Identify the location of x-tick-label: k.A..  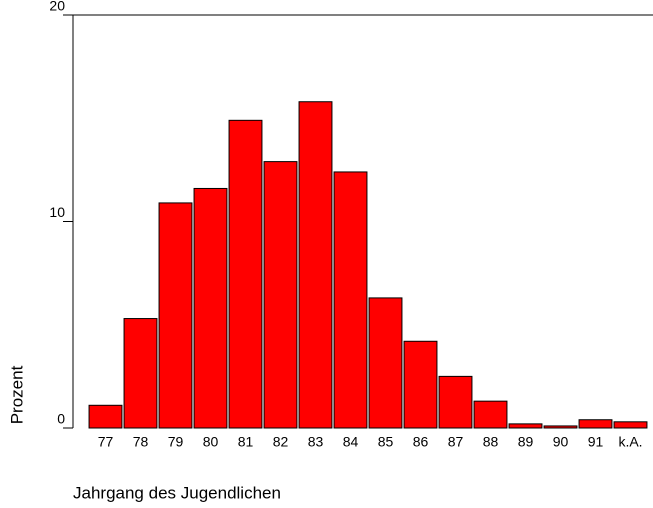
(630, 442).